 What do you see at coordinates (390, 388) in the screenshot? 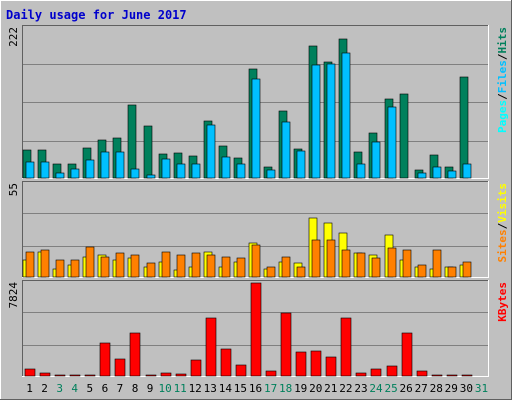
I see `day-label-25: 25` at bounding box center [390, 388].